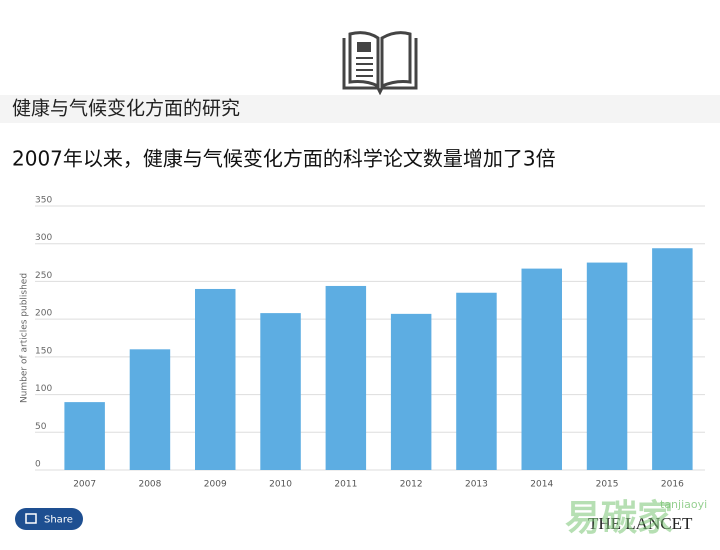 The image size is (720, 550). What do you see at coordinates (607, 485) in the screenshot?
I see `x-tick-label: 2015` at bounding box center [607, 485].